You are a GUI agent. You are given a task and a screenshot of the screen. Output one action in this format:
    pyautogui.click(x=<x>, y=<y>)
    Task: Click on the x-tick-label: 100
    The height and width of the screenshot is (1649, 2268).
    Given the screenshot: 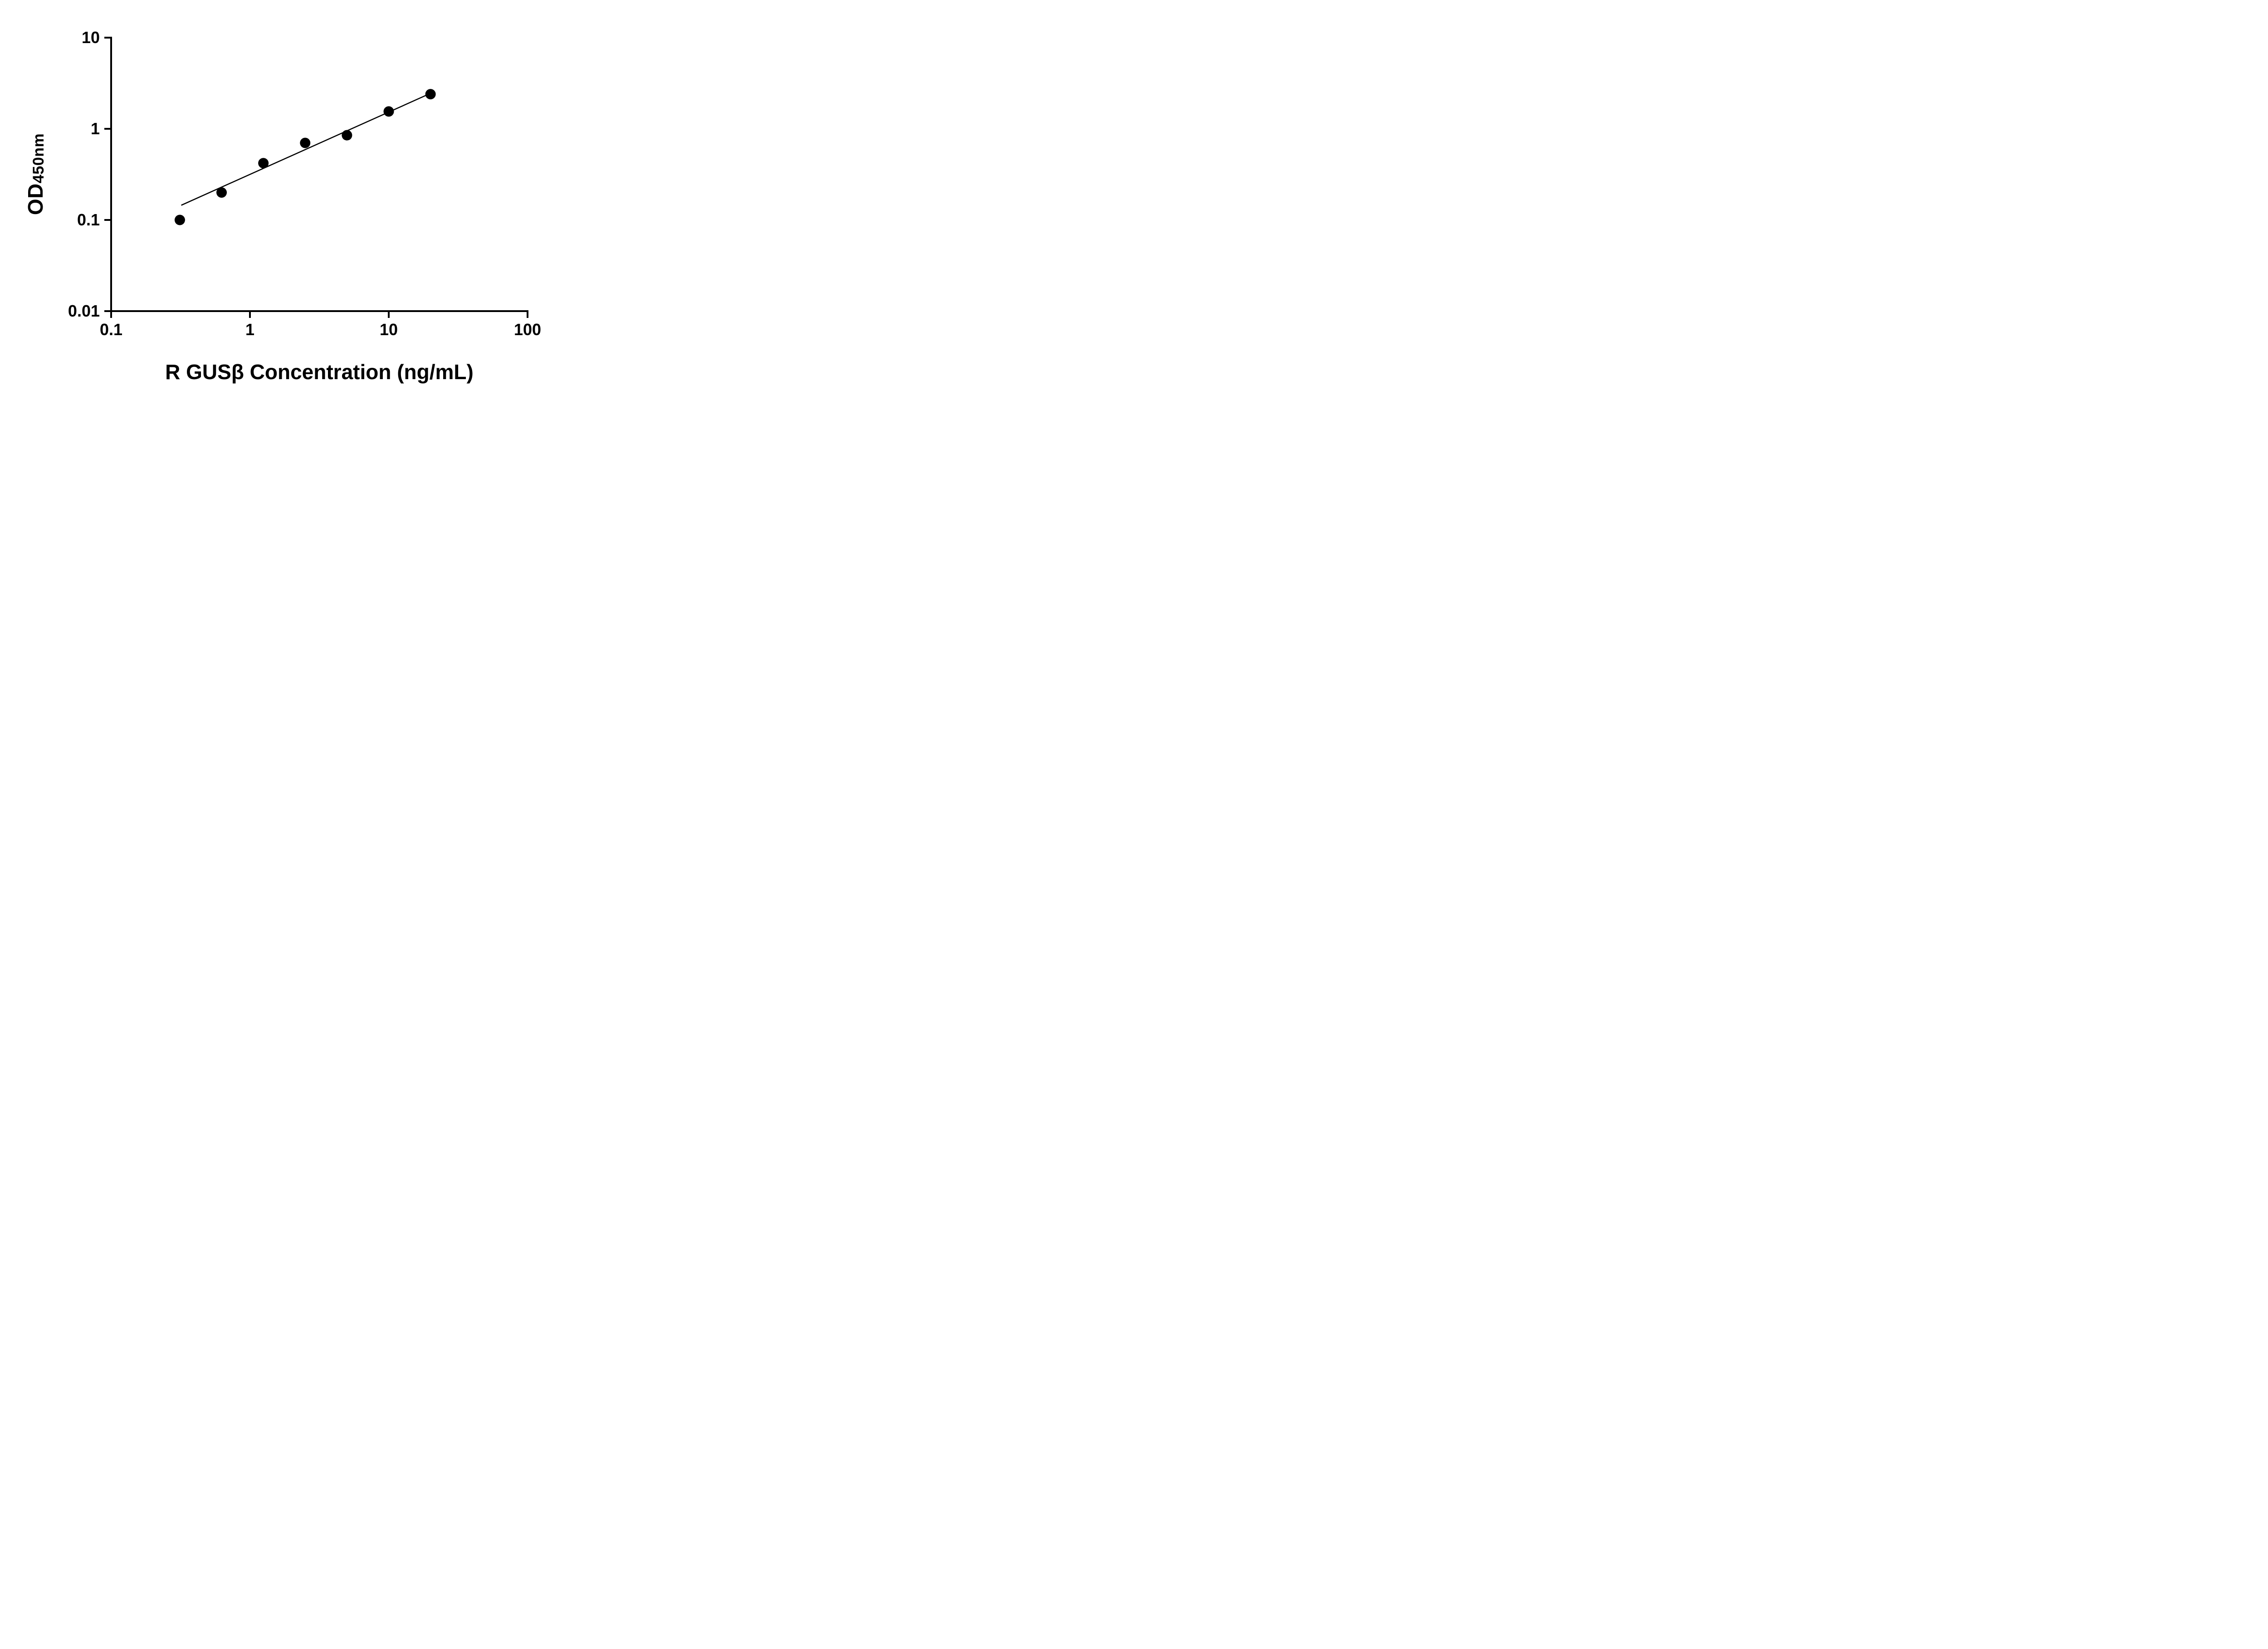 What is the action you would take?
    pyautogui.click(x=528, y=330)
    